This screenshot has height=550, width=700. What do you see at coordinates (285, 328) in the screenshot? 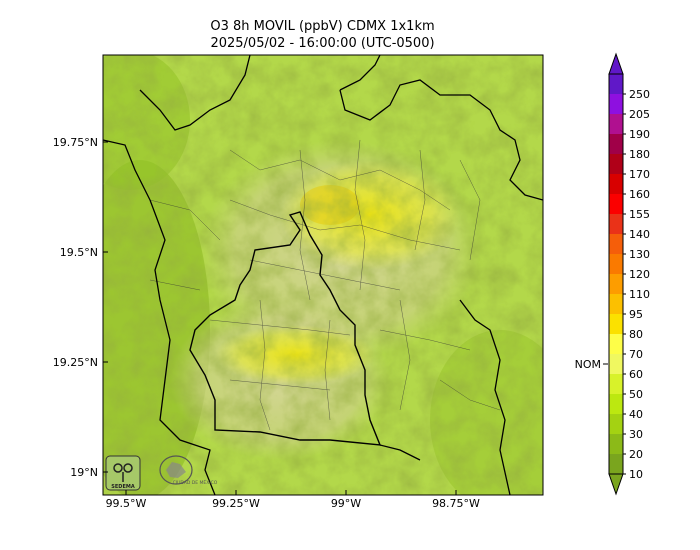
I see `cdmx-boundary` at bounding box center [285, 328].